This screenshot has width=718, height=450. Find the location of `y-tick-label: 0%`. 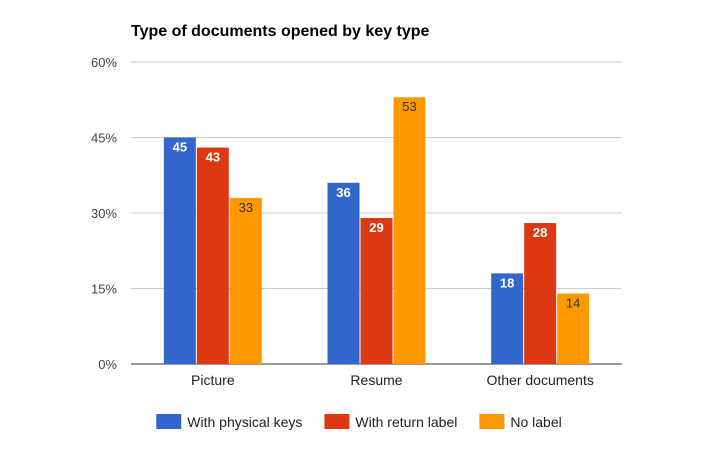

y-tick-label: 0% is located at coordinates (107, 364).